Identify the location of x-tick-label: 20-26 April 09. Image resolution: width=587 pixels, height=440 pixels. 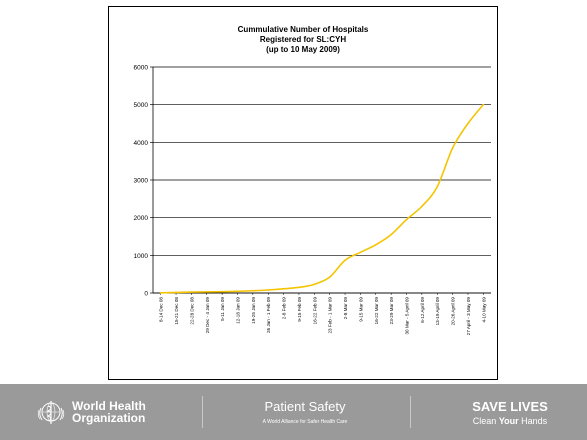
(453, 311).